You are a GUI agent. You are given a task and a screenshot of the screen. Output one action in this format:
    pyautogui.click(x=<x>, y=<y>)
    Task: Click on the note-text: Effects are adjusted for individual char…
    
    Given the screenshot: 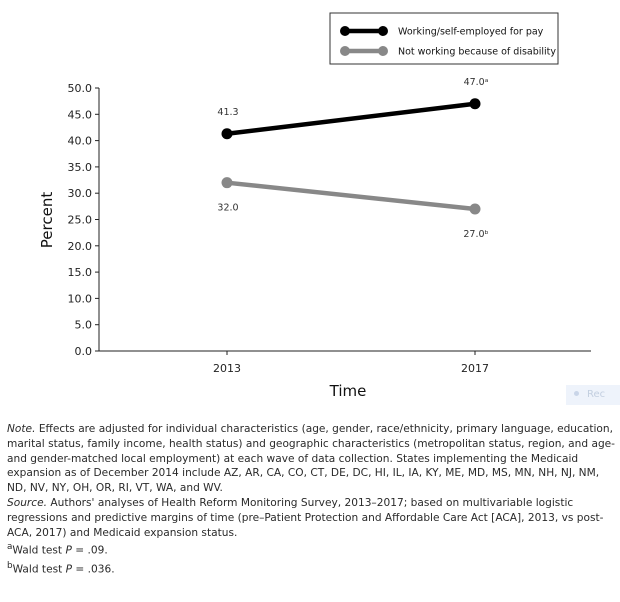 What is the action you would take?
    pyautogui.click(x=311, y=459)
    